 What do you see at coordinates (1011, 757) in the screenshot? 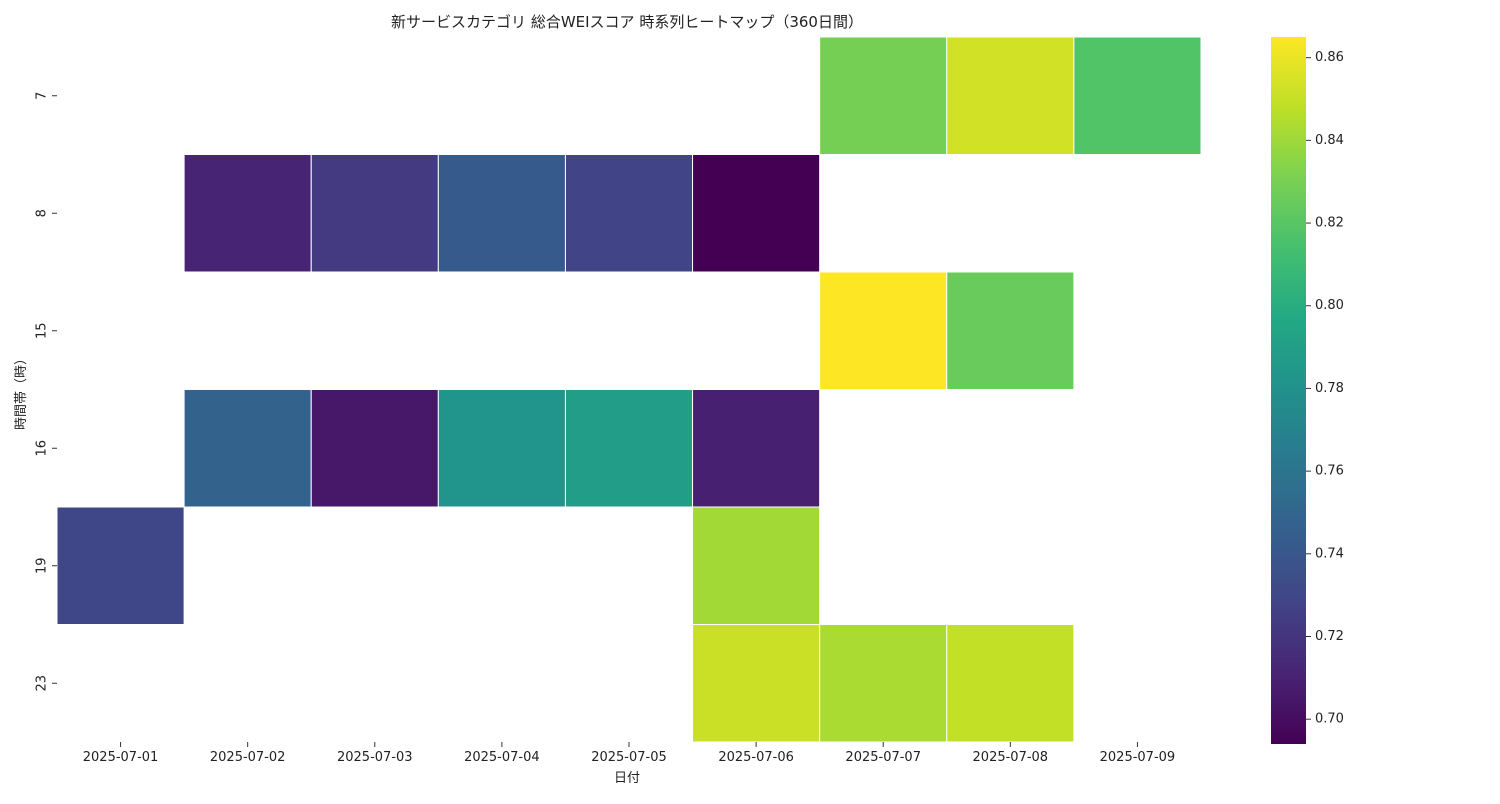
I see `x-tick-label: 2025-07-08` at bounding box center [1011, 757].